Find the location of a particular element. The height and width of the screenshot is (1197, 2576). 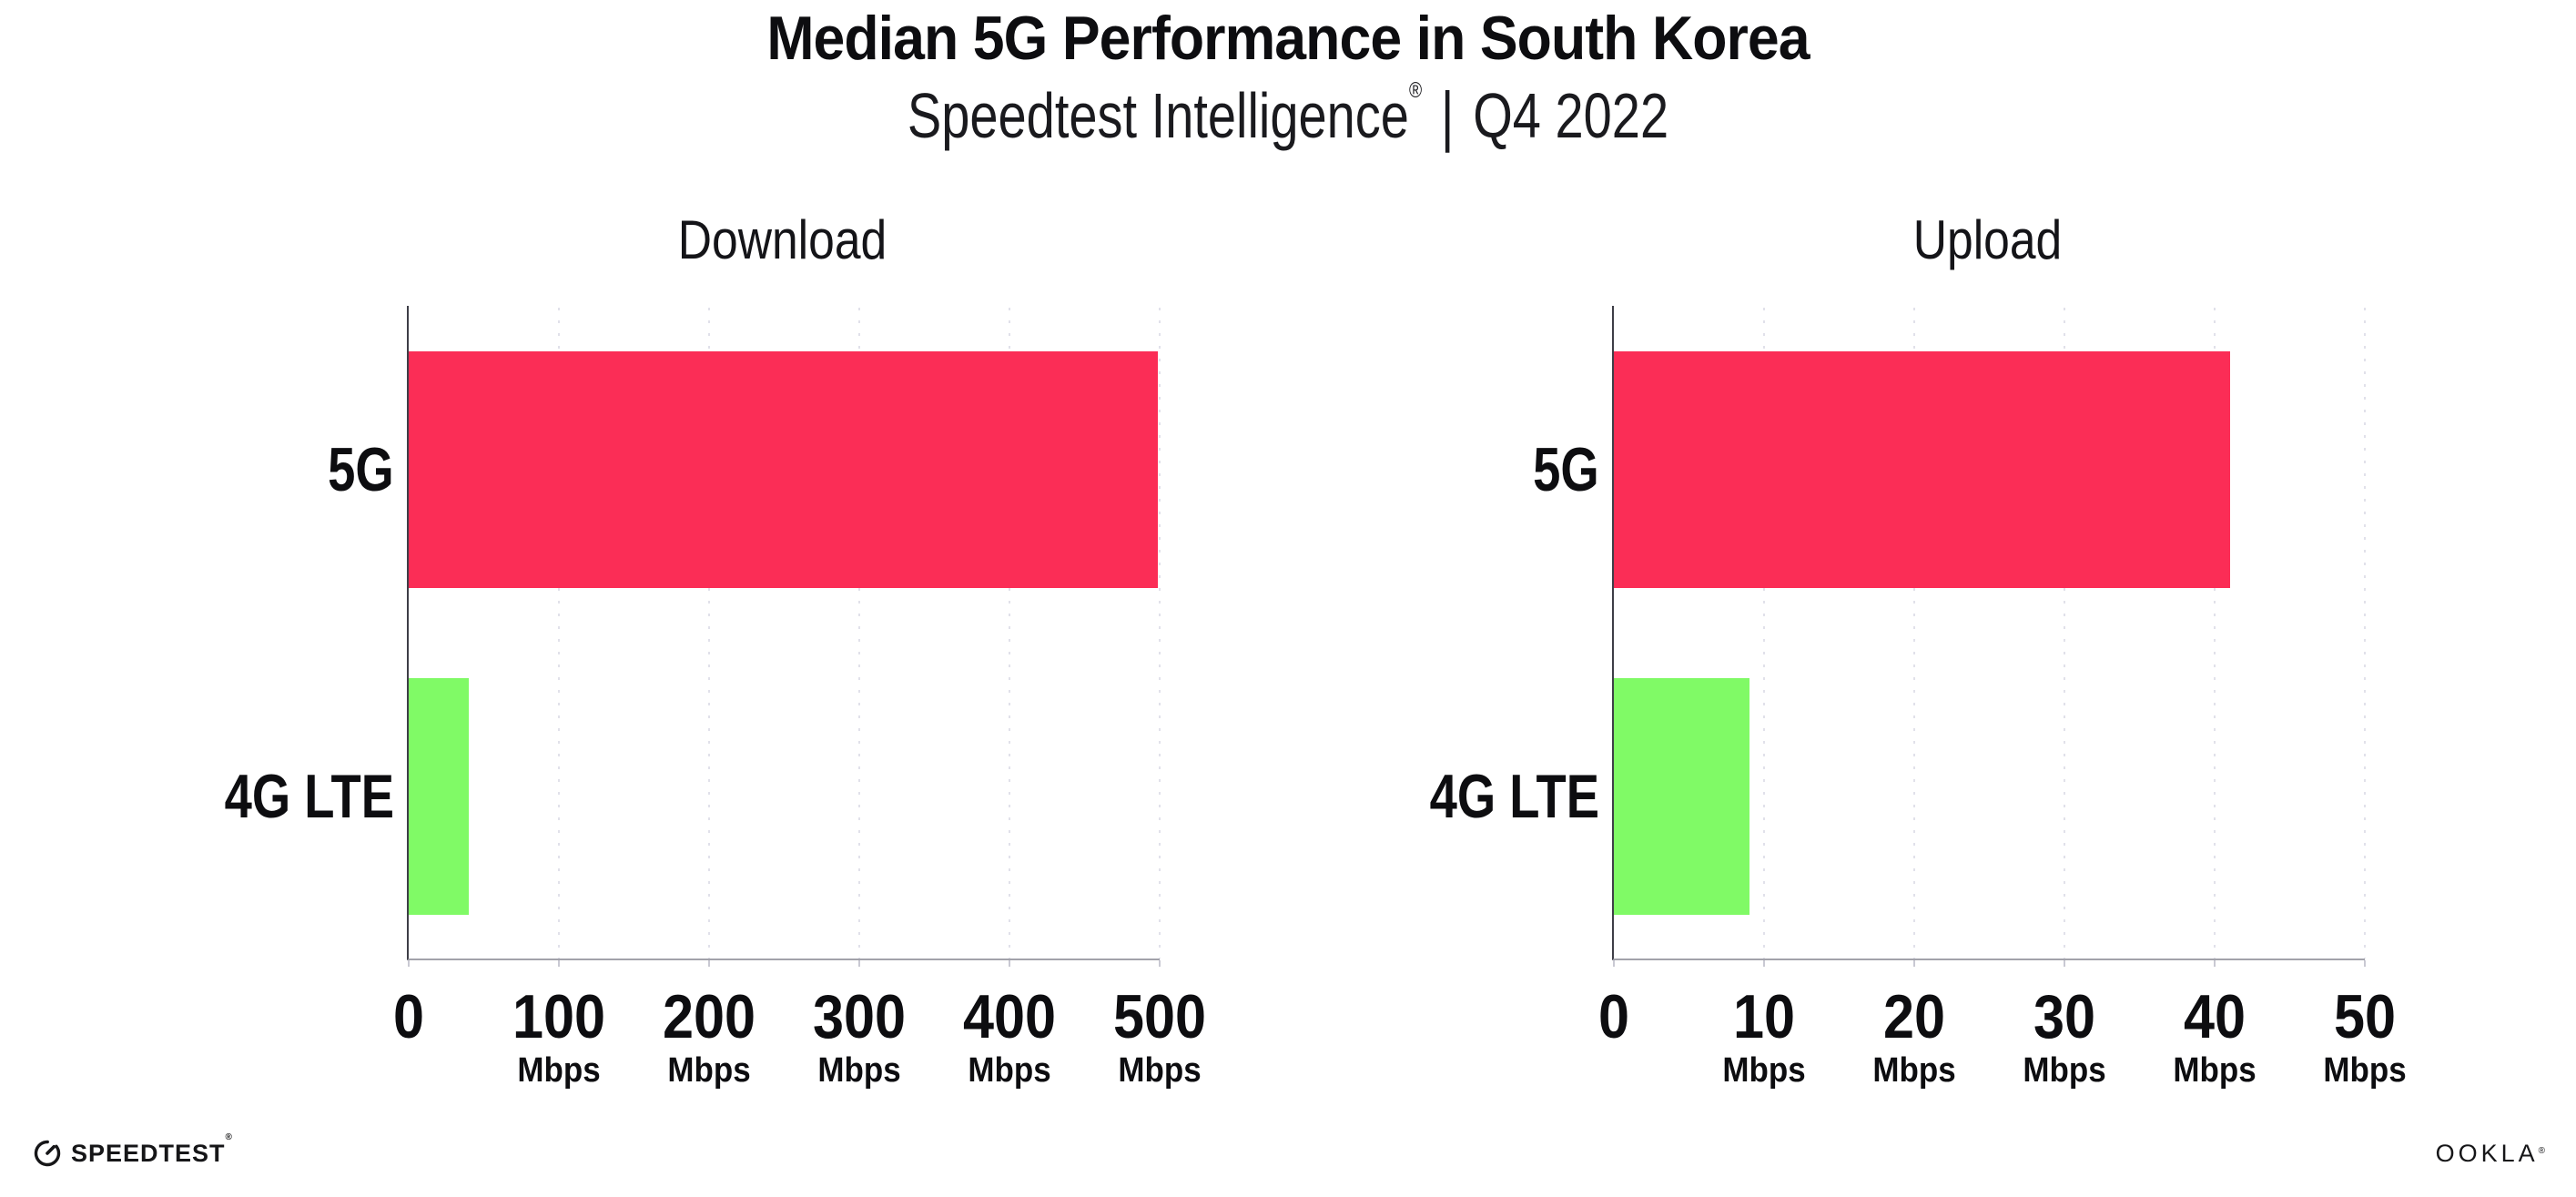

x-tick-label: 400 is located at coordinates (1009, 1017).